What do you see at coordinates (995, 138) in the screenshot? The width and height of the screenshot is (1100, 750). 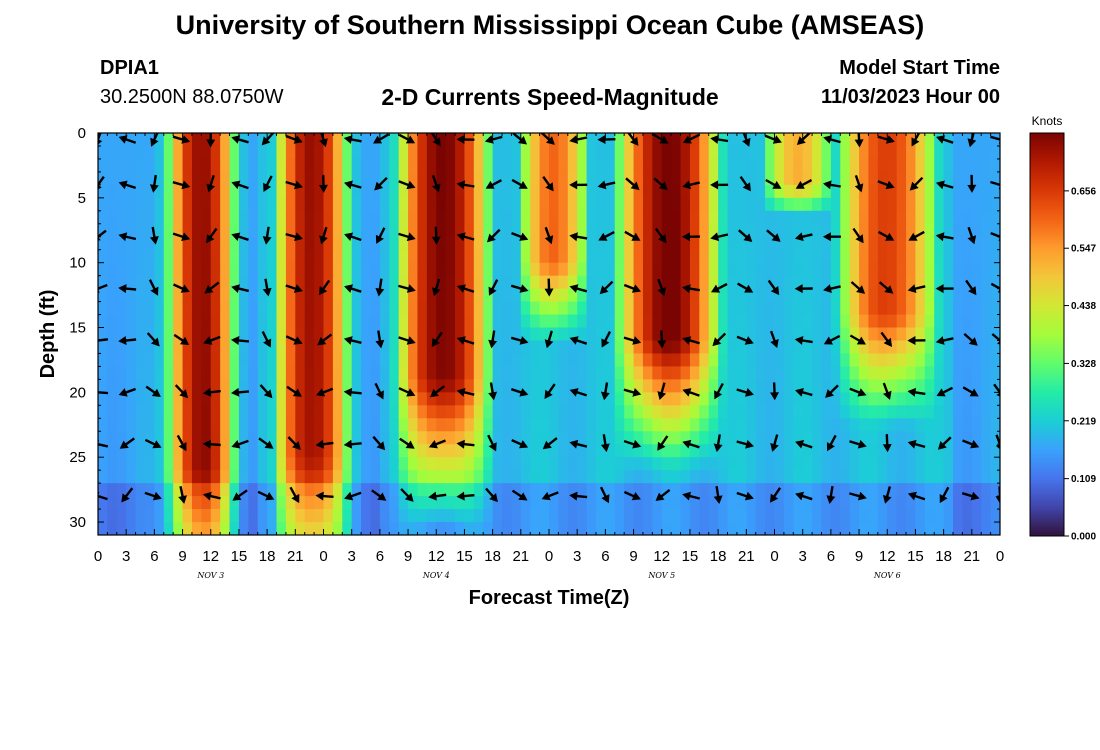 I see `current-vector-shaft` at bounding box center [995, 138].